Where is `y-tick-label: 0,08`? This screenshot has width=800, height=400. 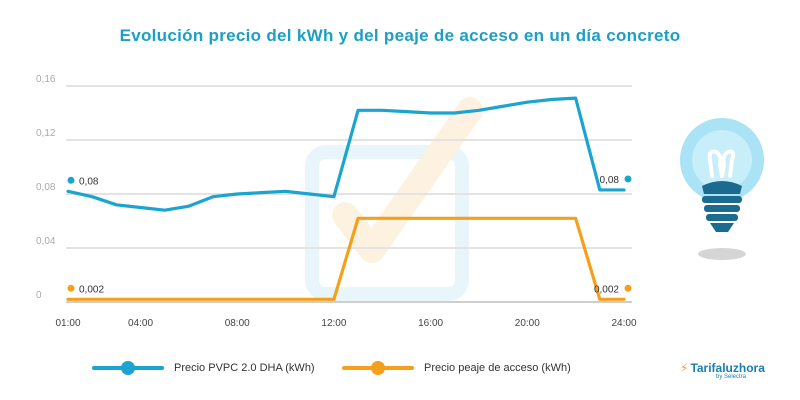 y-tick-label: 0,08 is located at coordinates (46, 187).